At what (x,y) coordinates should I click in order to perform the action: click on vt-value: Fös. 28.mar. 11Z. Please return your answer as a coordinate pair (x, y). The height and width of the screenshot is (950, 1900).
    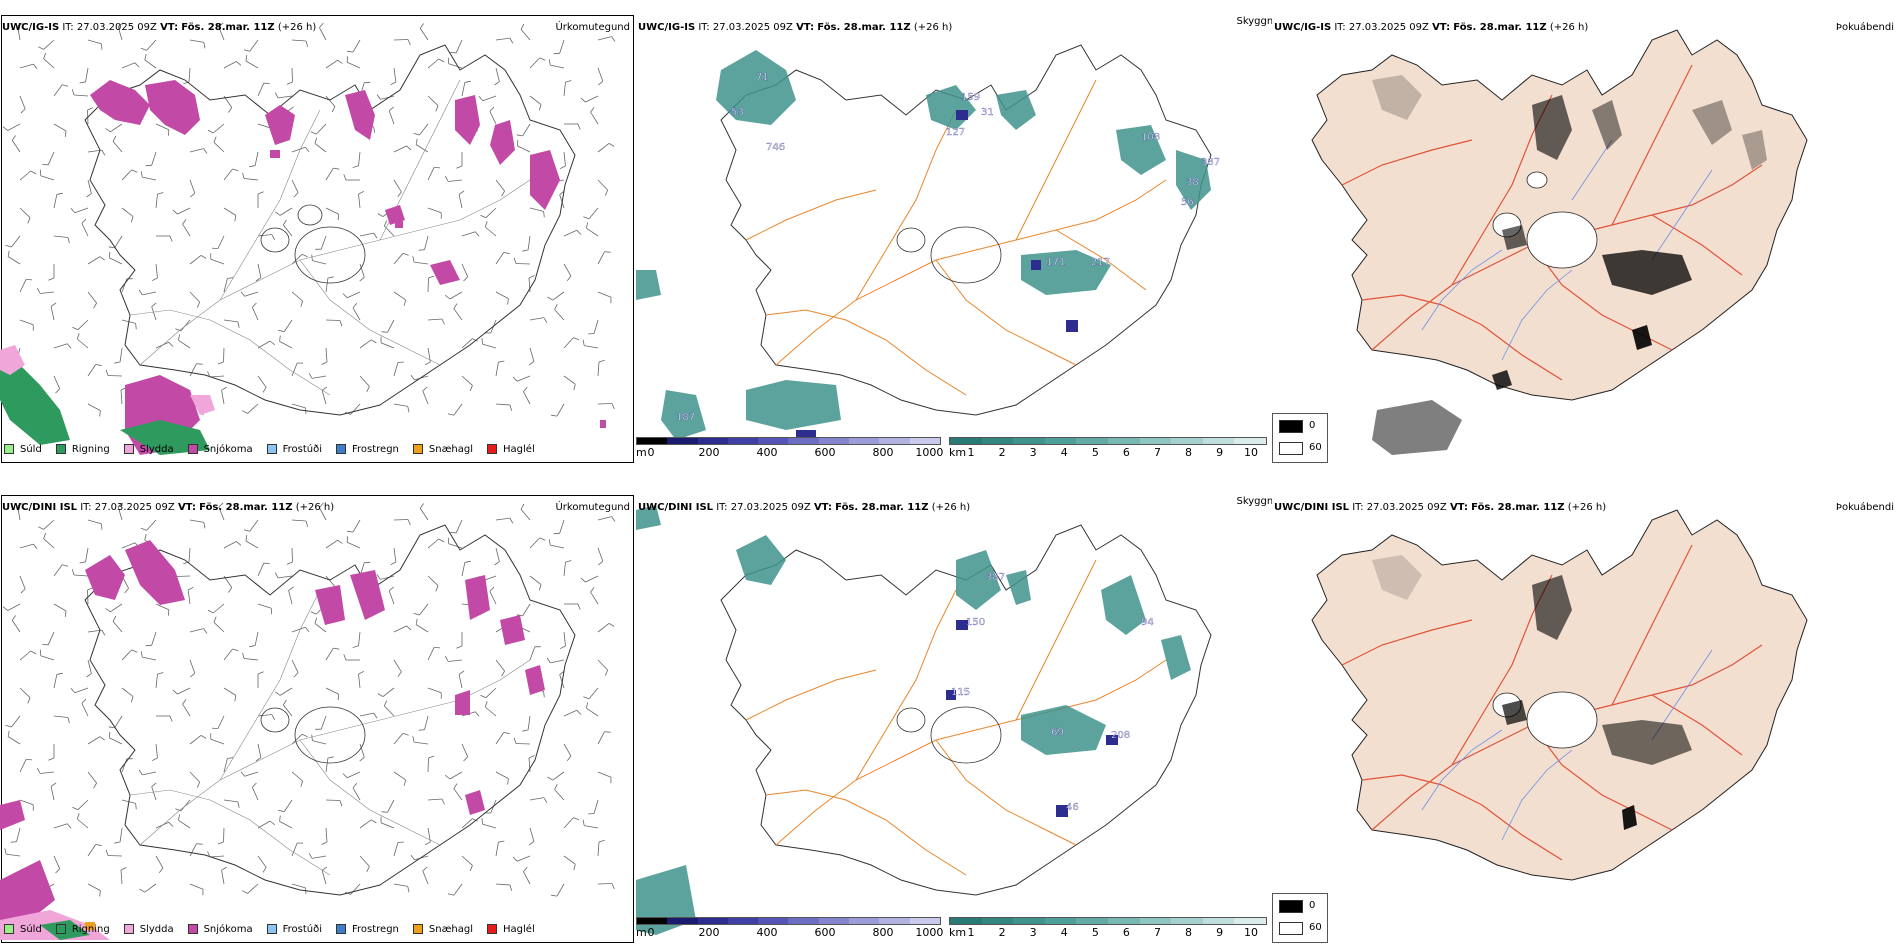
    Looking at the image, I should click on (882, 507).